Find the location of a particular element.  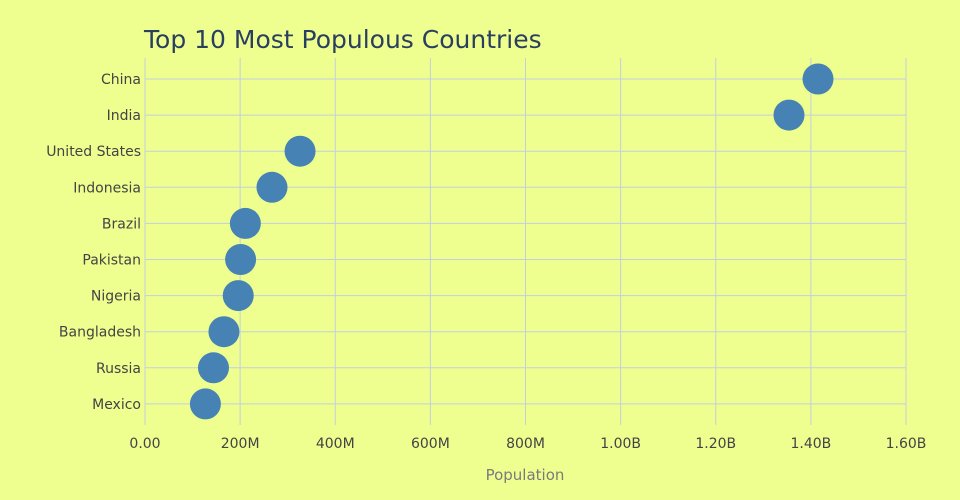

x-axis-ticks: 0.00 200M 400M 600M 800M 1.00B 1.20B 1.40B 1.60B is located at coordinates (527, 444).